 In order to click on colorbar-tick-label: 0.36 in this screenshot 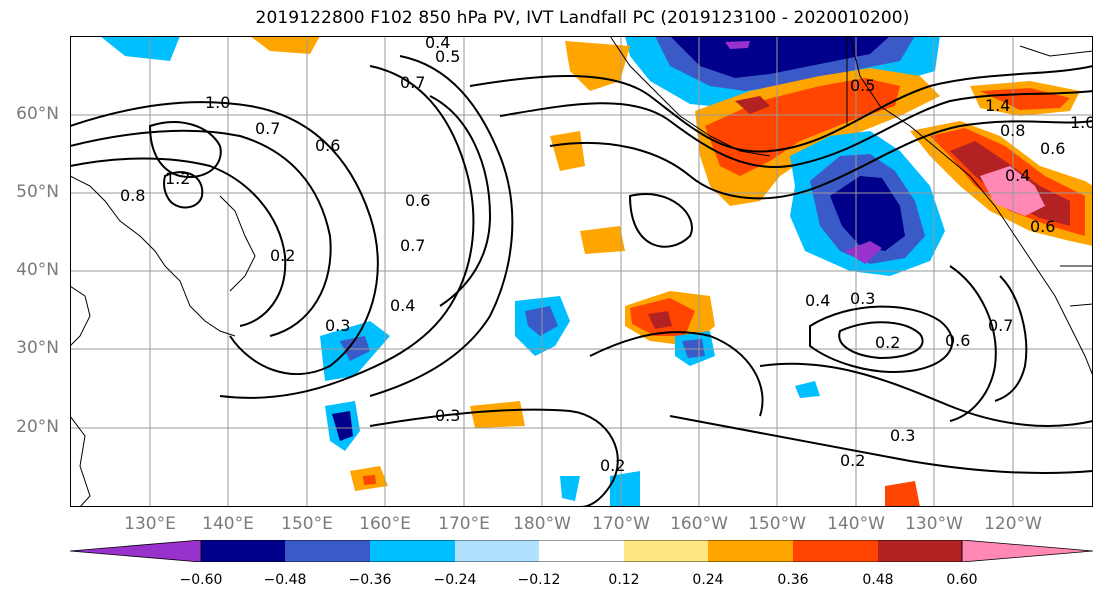, I will do `click(793, 580)`.